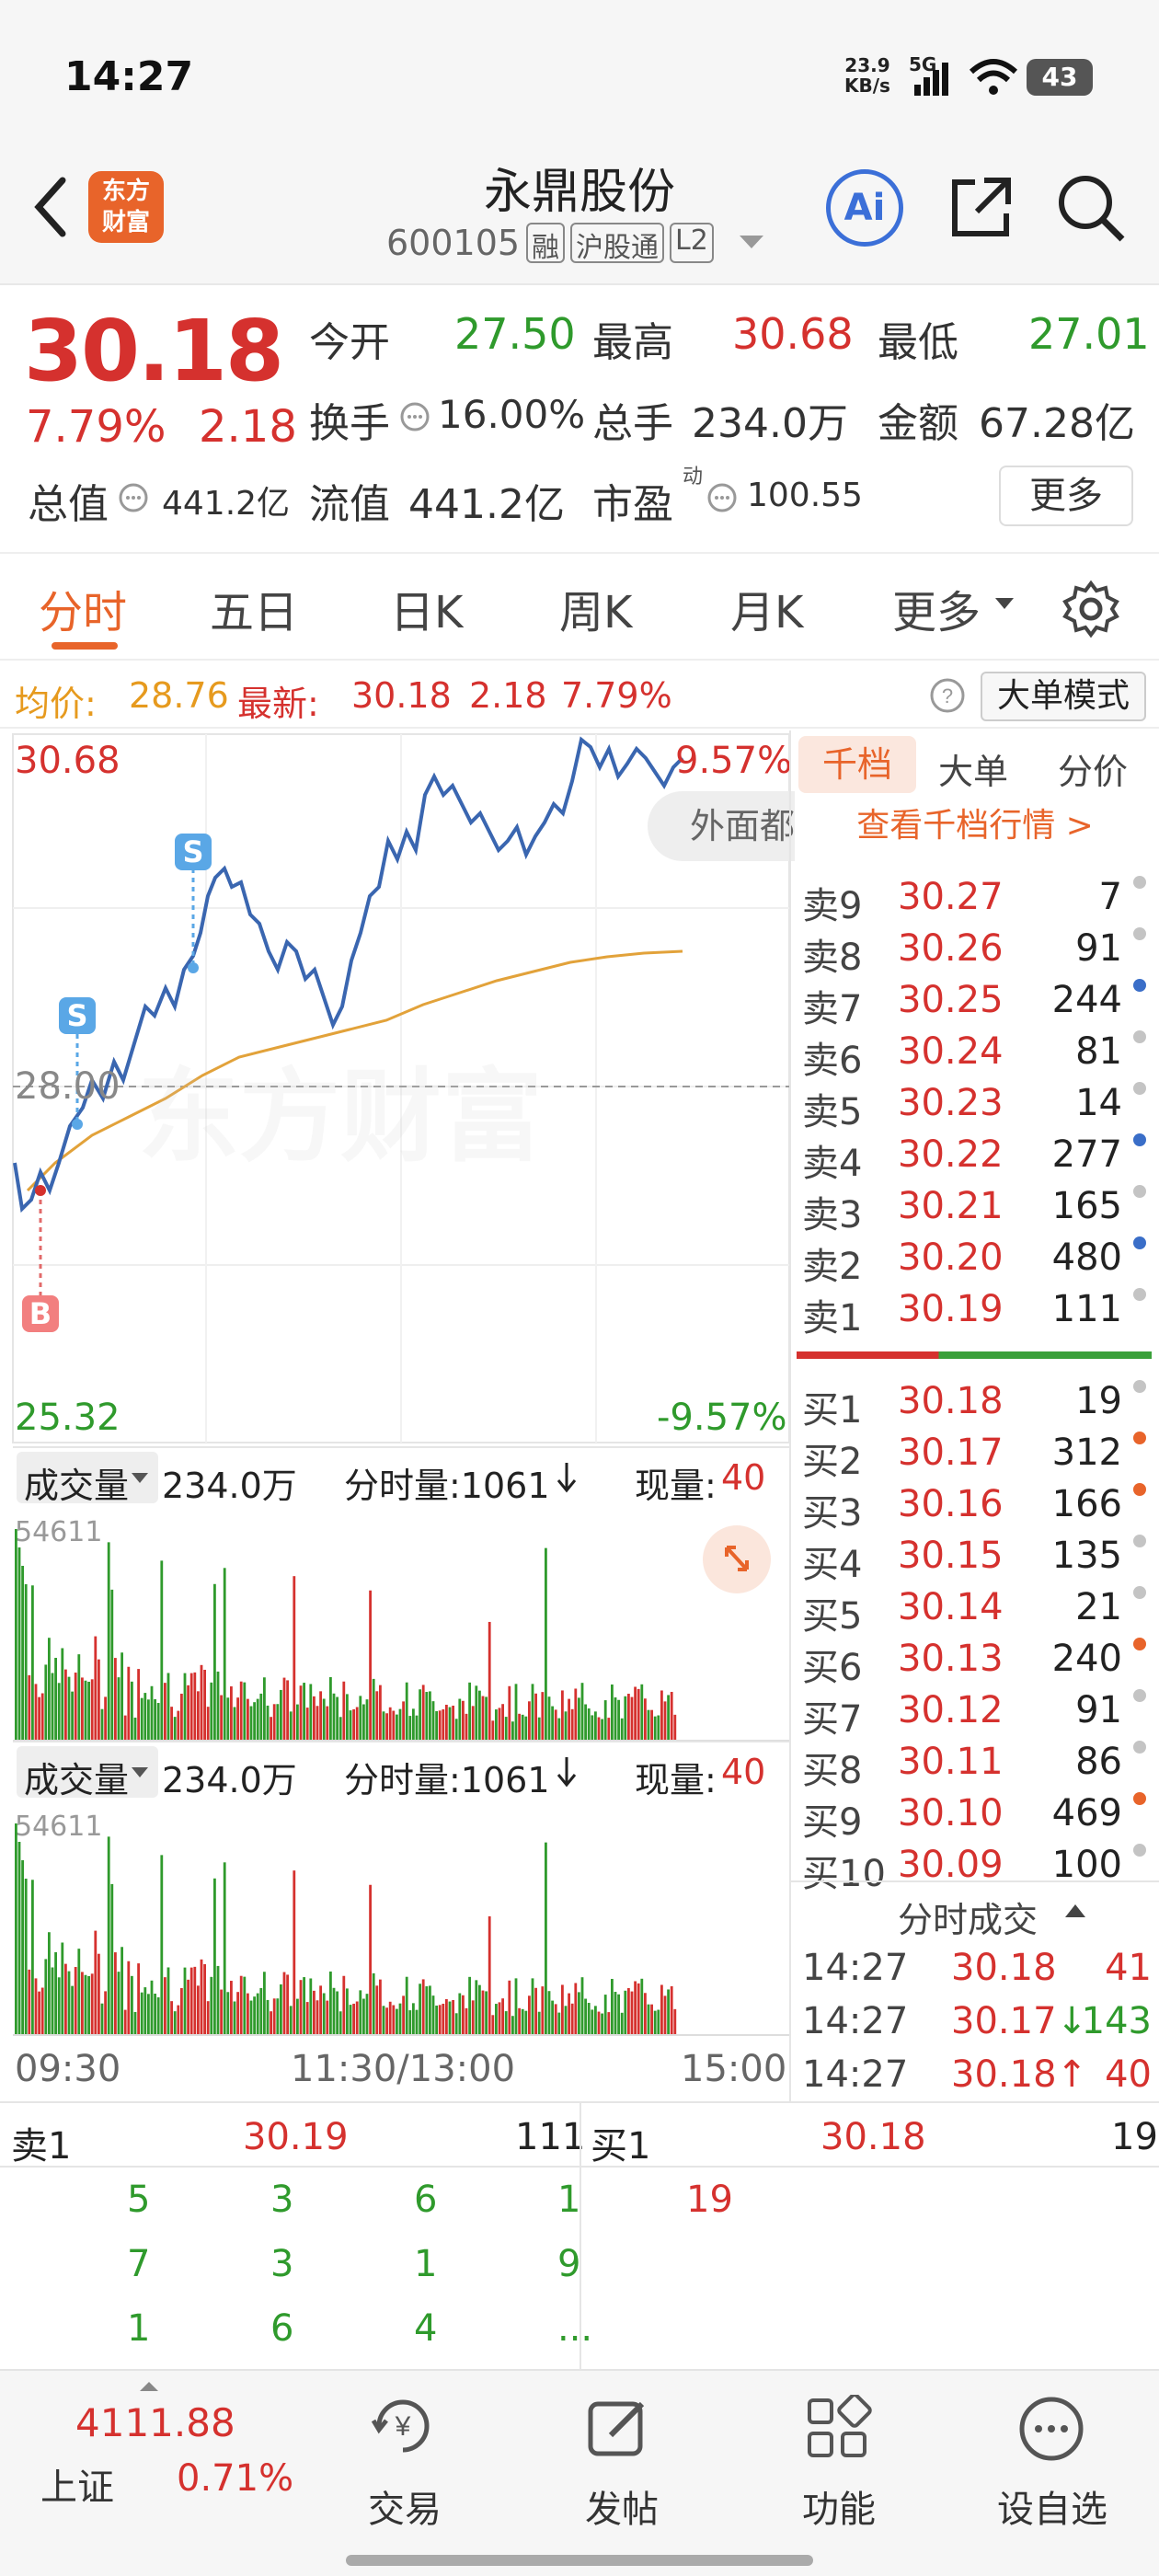  Describe the element at coordinates (1090, 609) in the screenshot. I see `settings-icon` at that location.